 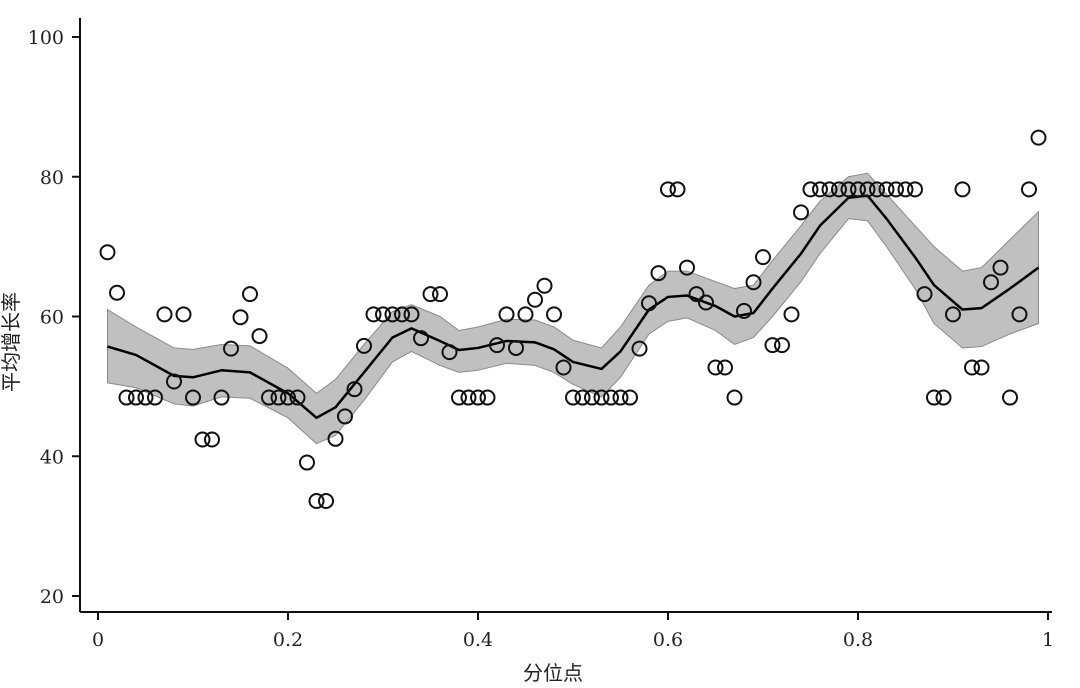 What do you see at coordinates (11, 342) in the screenshot?
I see `y-axis-label: 平均增长率` at bounding box center [11, 342].